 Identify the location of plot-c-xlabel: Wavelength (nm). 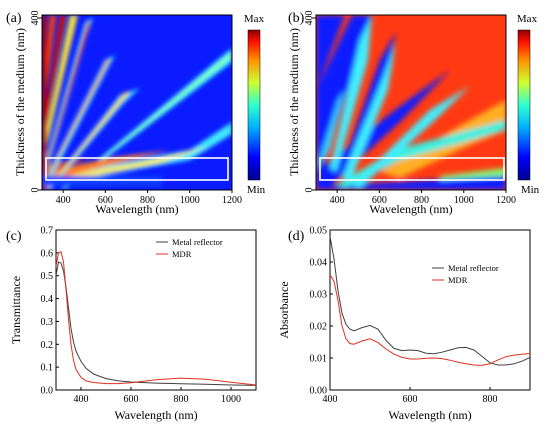
(155, 415).